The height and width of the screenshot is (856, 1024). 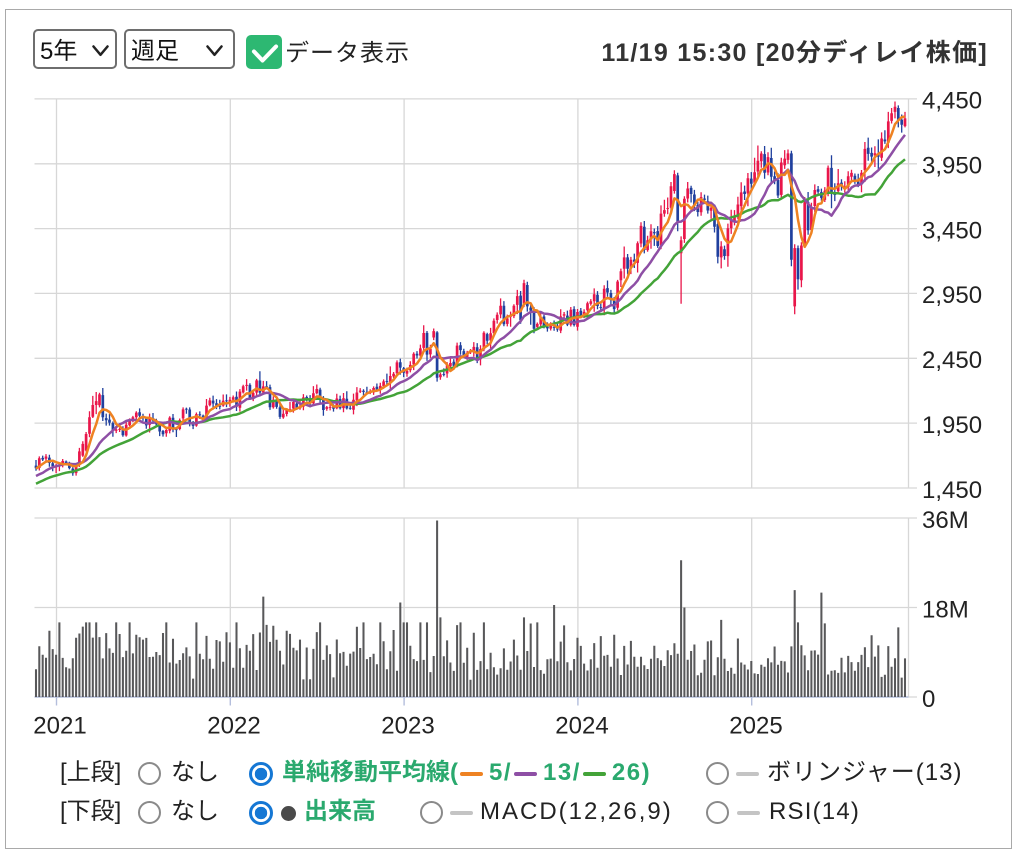 I want to click on svg-text: 3,950, so click(x=952, y=166).